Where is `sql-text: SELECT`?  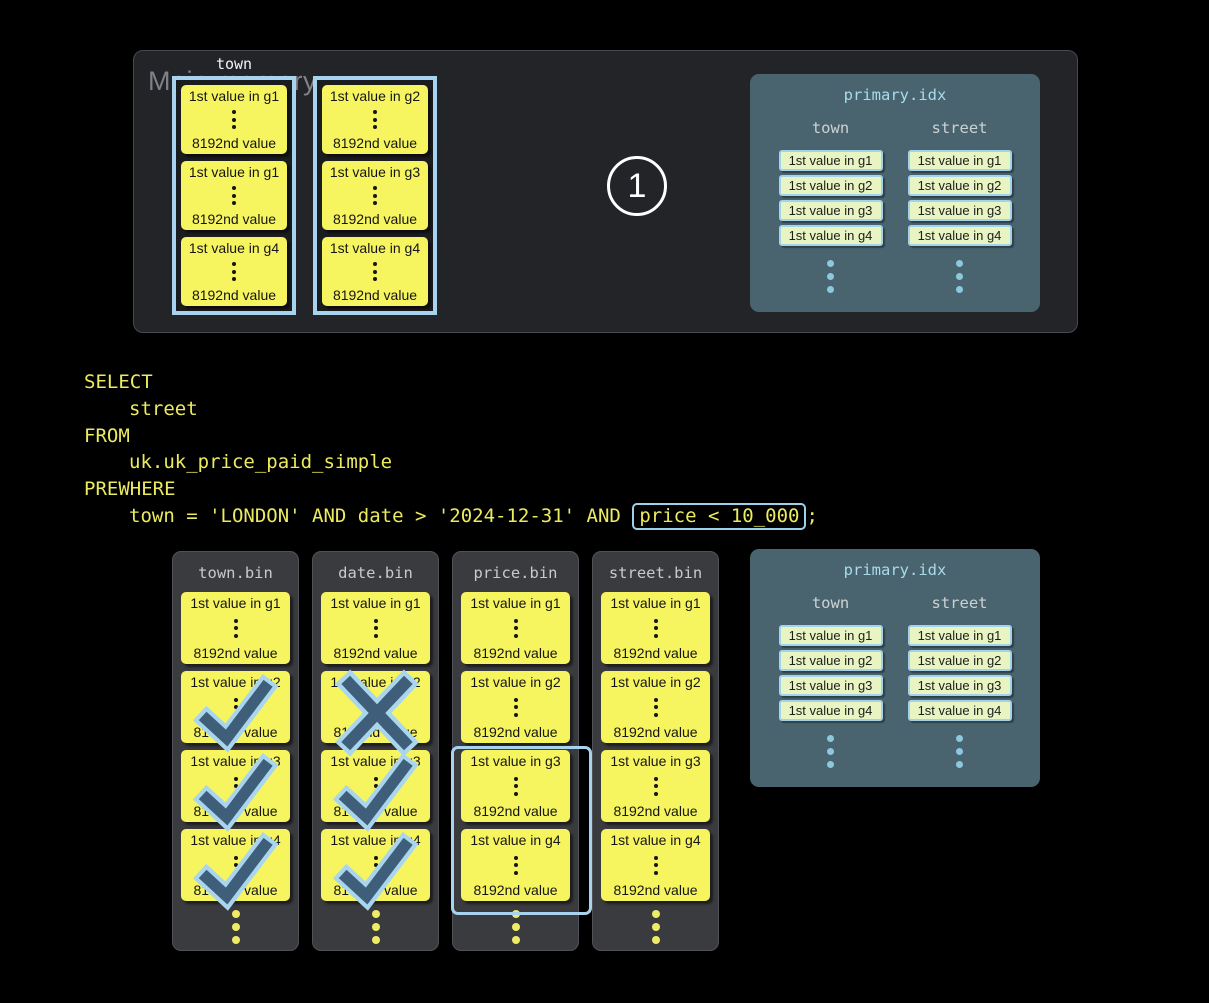 sql-text: SELECT is located at coordinates (118, 382).